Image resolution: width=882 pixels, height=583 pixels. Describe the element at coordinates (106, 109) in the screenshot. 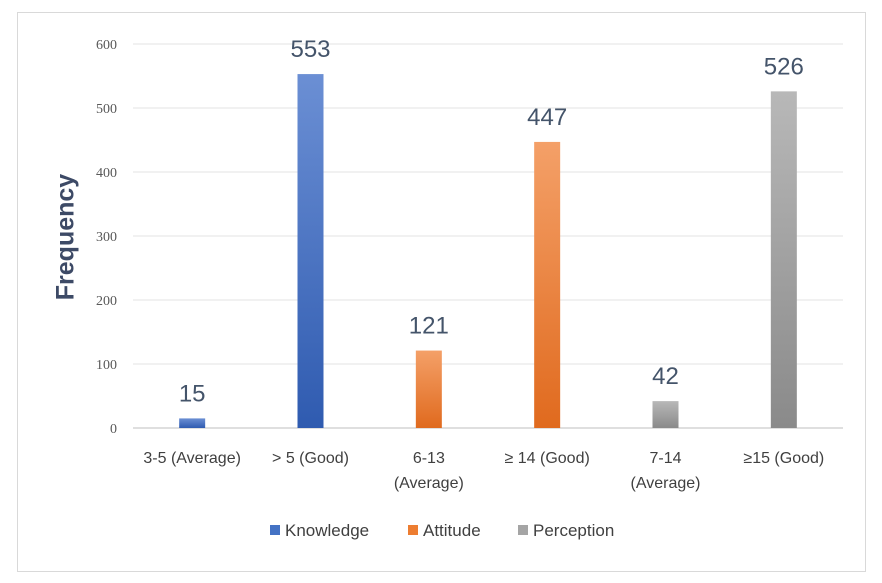

I see `y-tick-label: 500` at that location.